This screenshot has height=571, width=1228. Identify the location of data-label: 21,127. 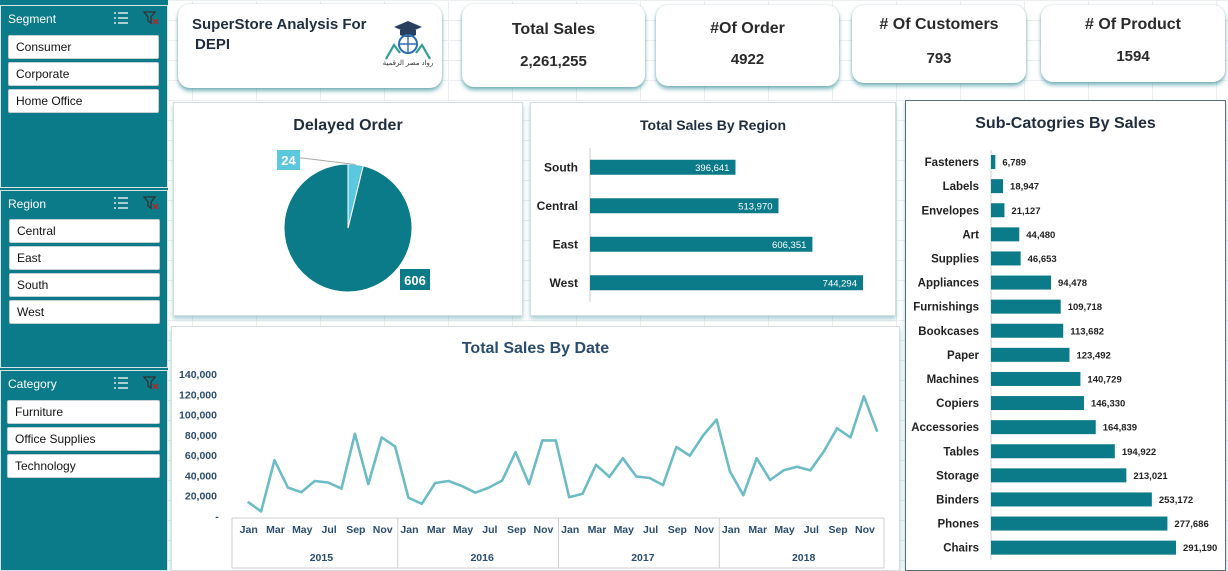
(1025, 211).